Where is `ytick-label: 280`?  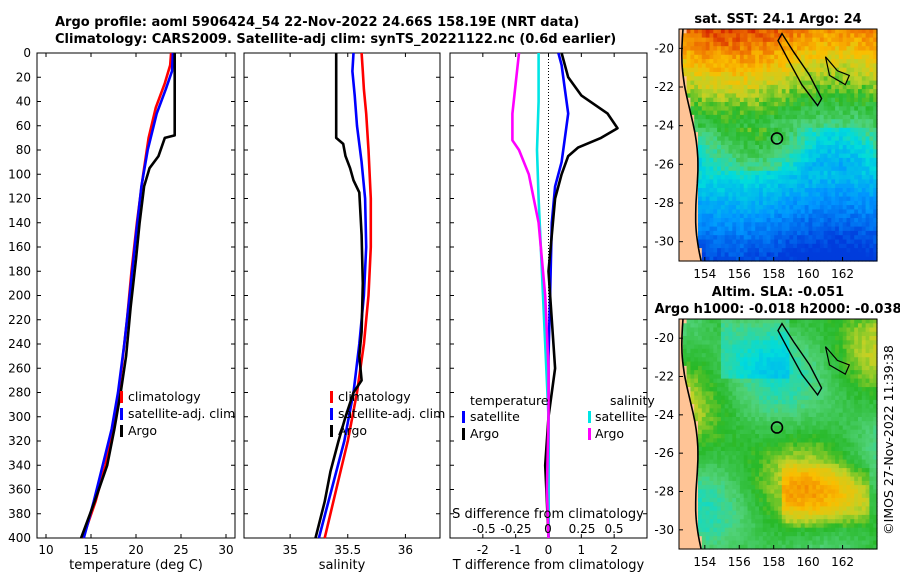 ytick-label: 280 is located at coordinates (19, 393).